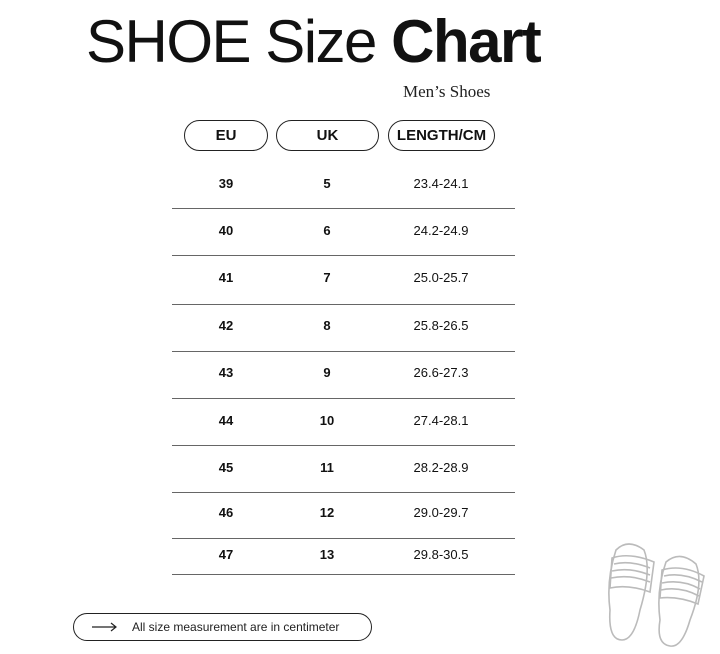 This screenshot has height=654, width=720. What do you see at coordinates (327, 420) in the screenshot?
I see `uk-size: 10` at bounding box center [327, 420].